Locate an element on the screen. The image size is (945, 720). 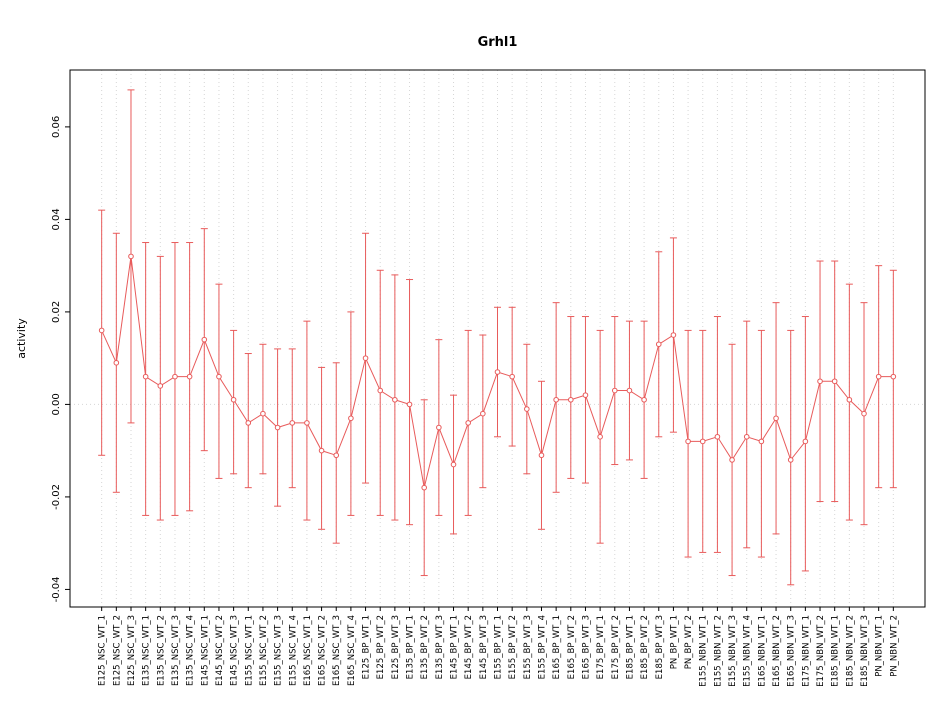
x-tick-label: E175_NBN_WT_2 is located at coordinates (821, 651).